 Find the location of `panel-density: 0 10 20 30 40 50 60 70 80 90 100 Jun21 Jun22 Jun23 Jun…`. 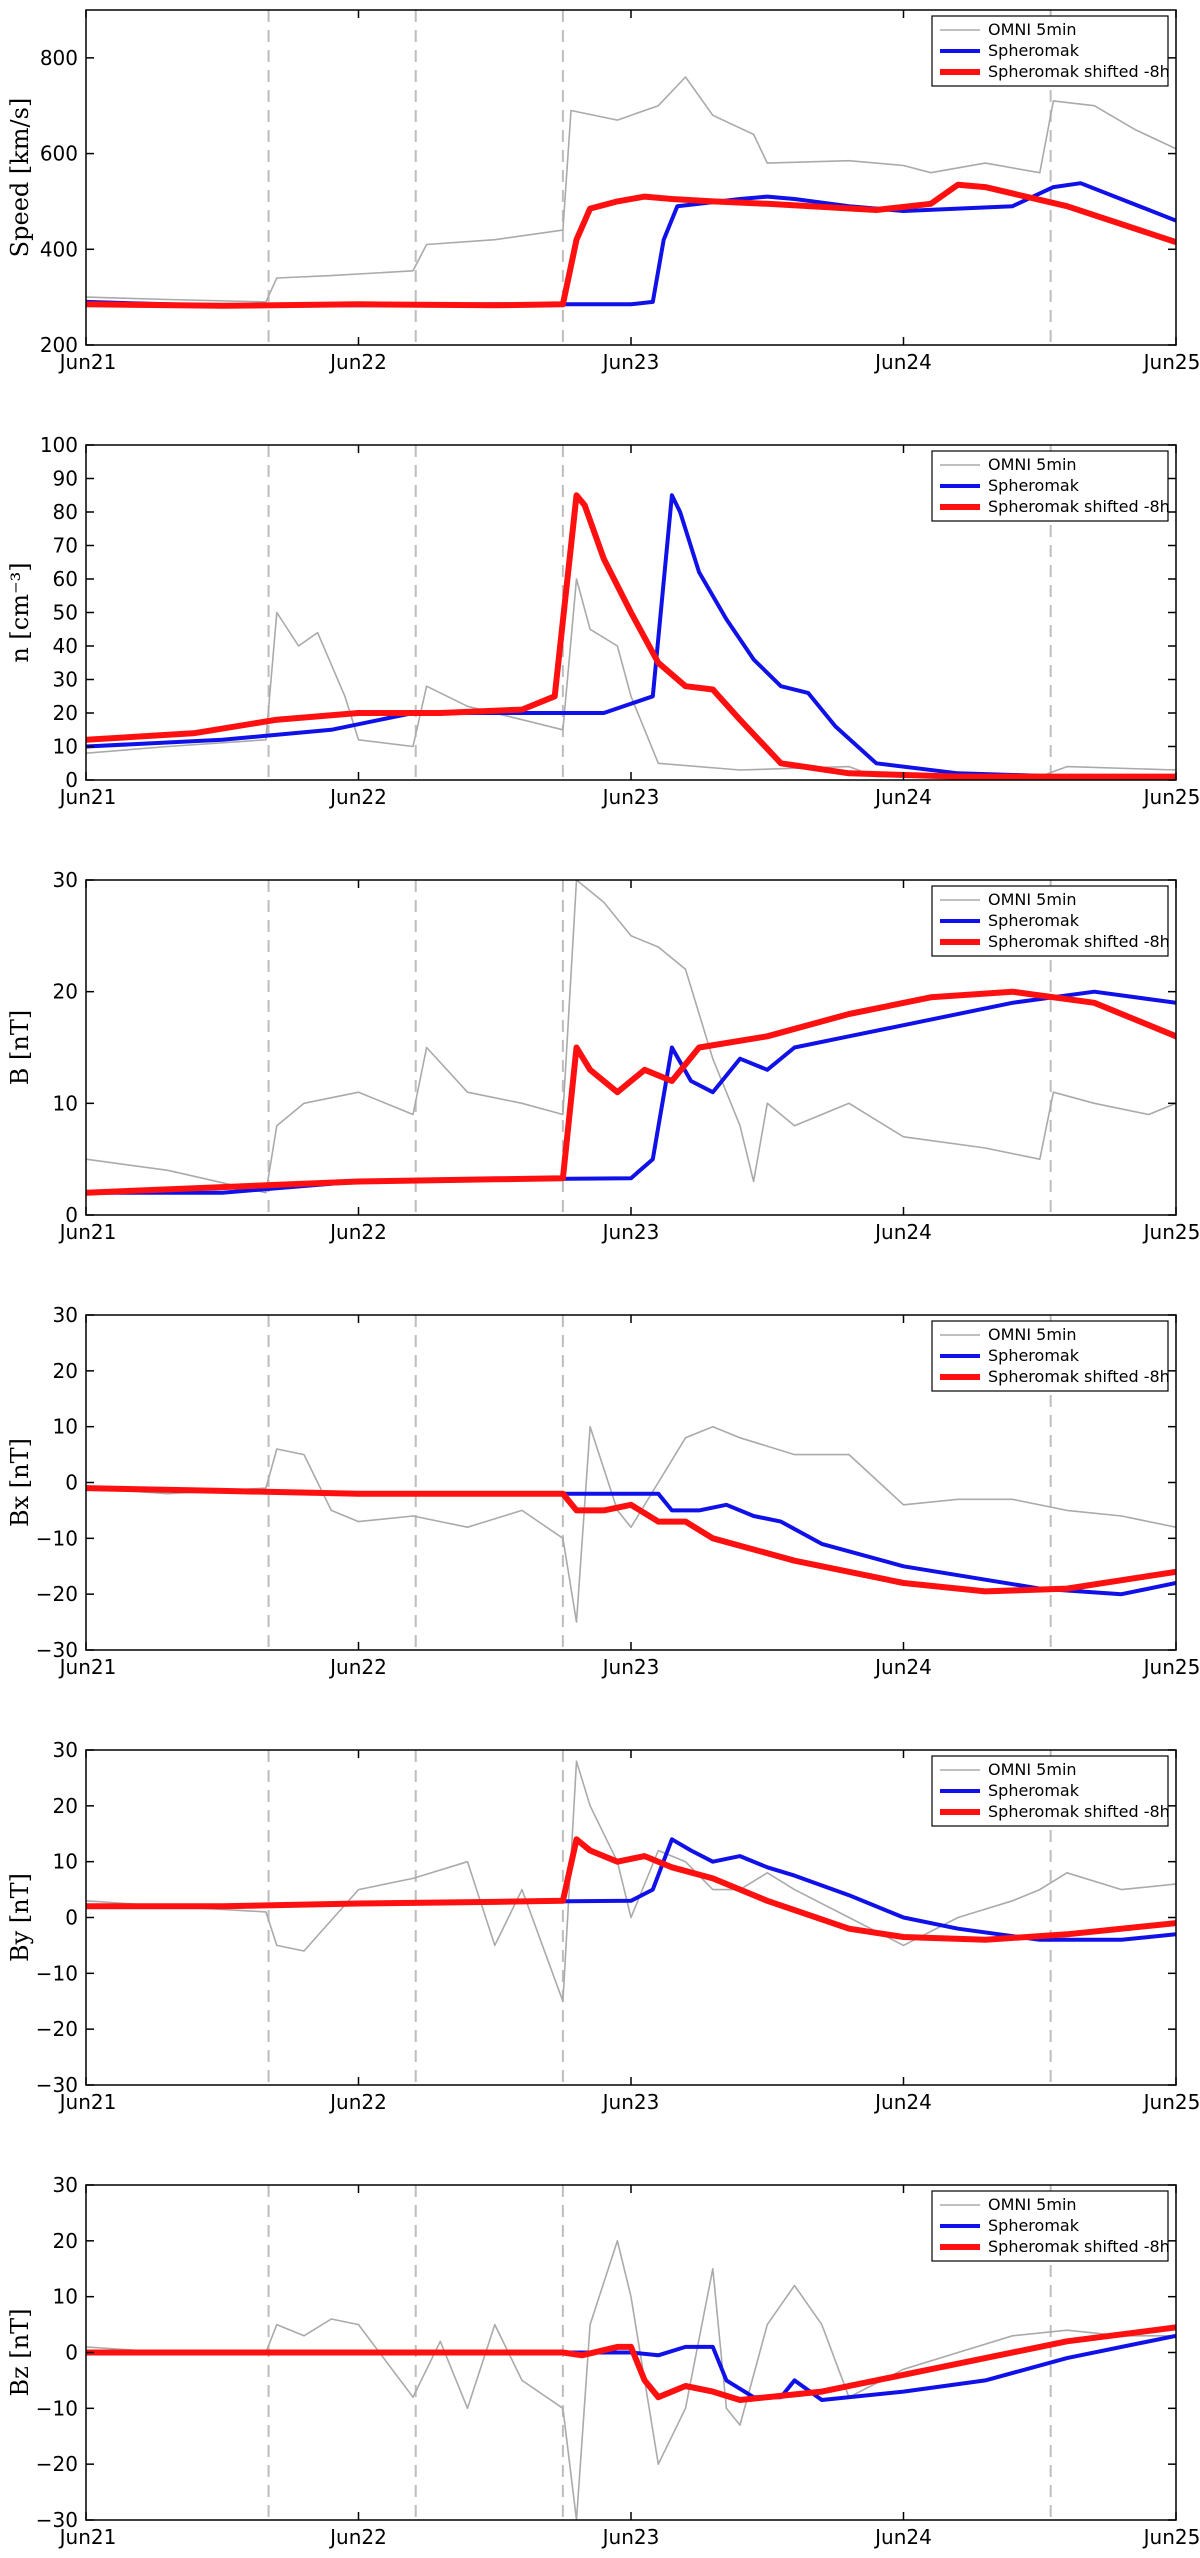

panel-density: 0 10 20 30 40 50 60 70 80 90 100 Jun21 Jun22 Jun23 Jun… is located at coordinates (603, 621).